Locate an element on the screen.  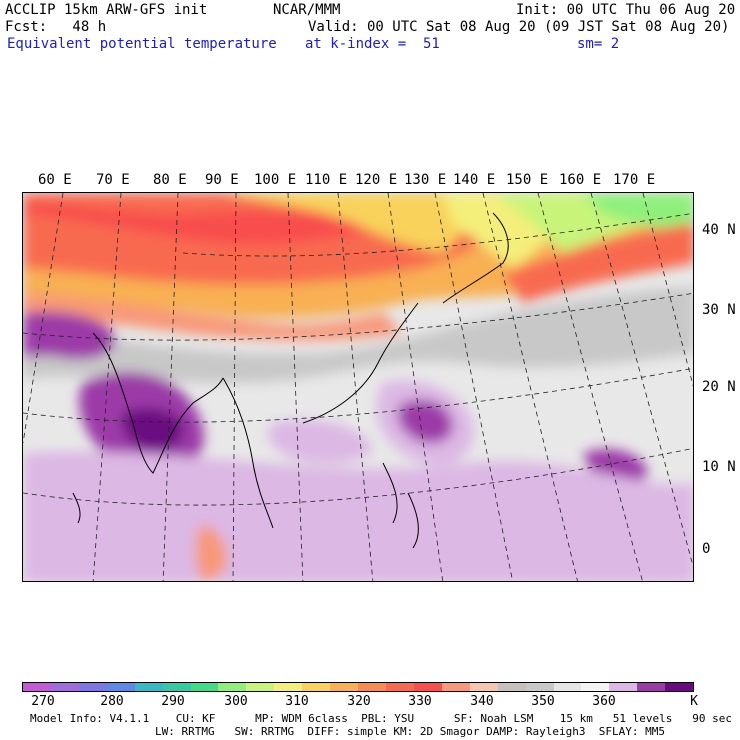
lon-label: 60 E is located at coordinates (55, 180).